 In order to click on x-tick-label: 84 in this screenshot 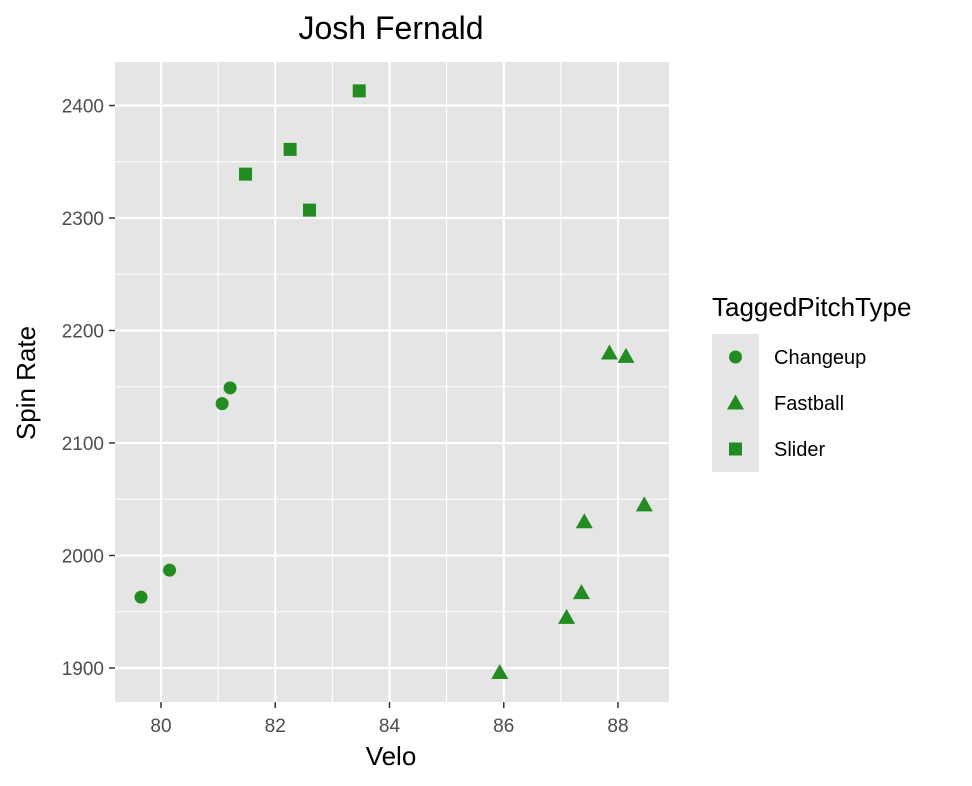, I will do `click(390, 726)`.